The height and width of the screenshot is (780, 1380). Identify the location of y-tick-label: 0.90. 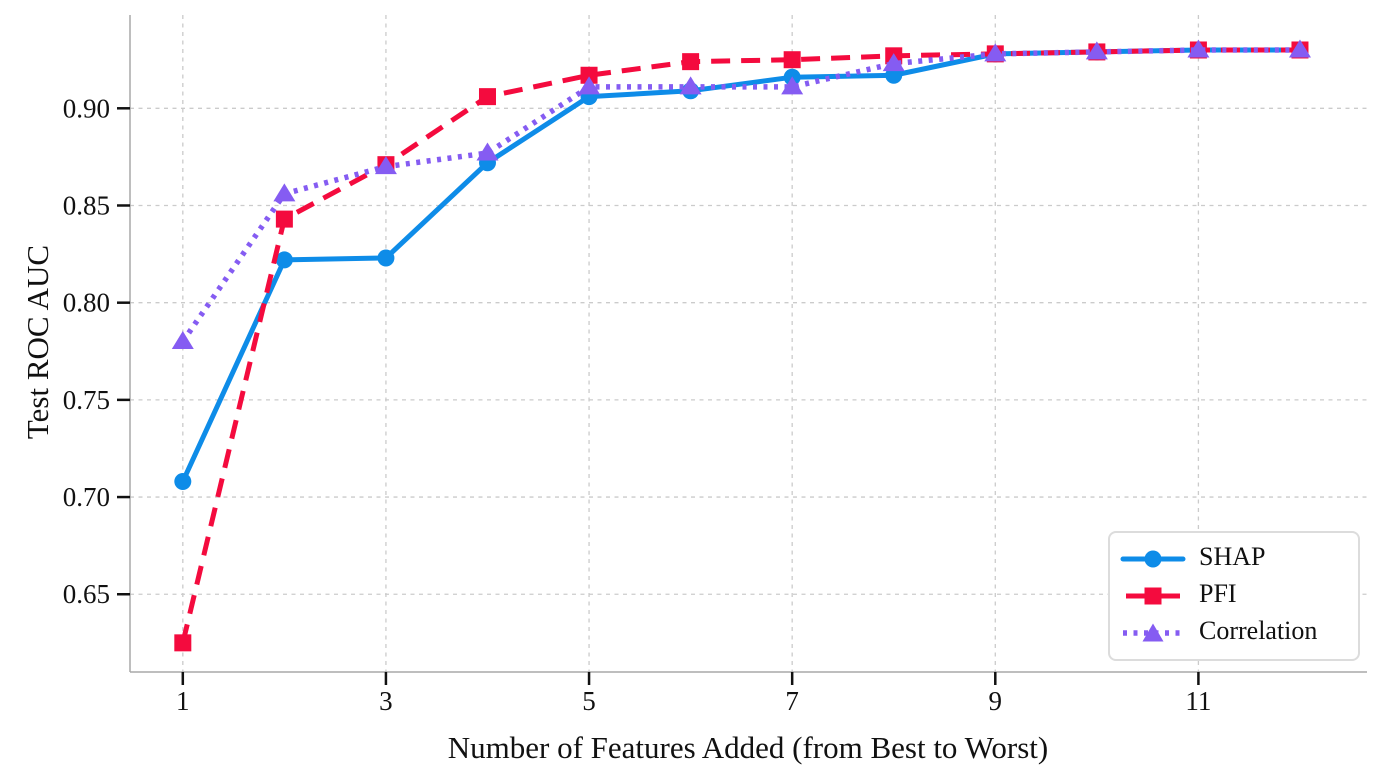
(86, 108).